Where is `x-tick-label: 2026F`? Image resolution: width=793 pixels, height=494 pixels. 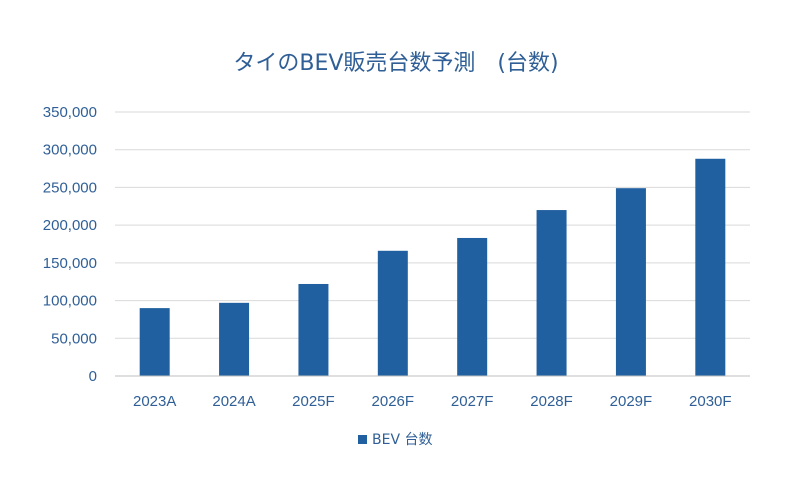
x-tick-label: 2026F is located at coordinates (393, 401).